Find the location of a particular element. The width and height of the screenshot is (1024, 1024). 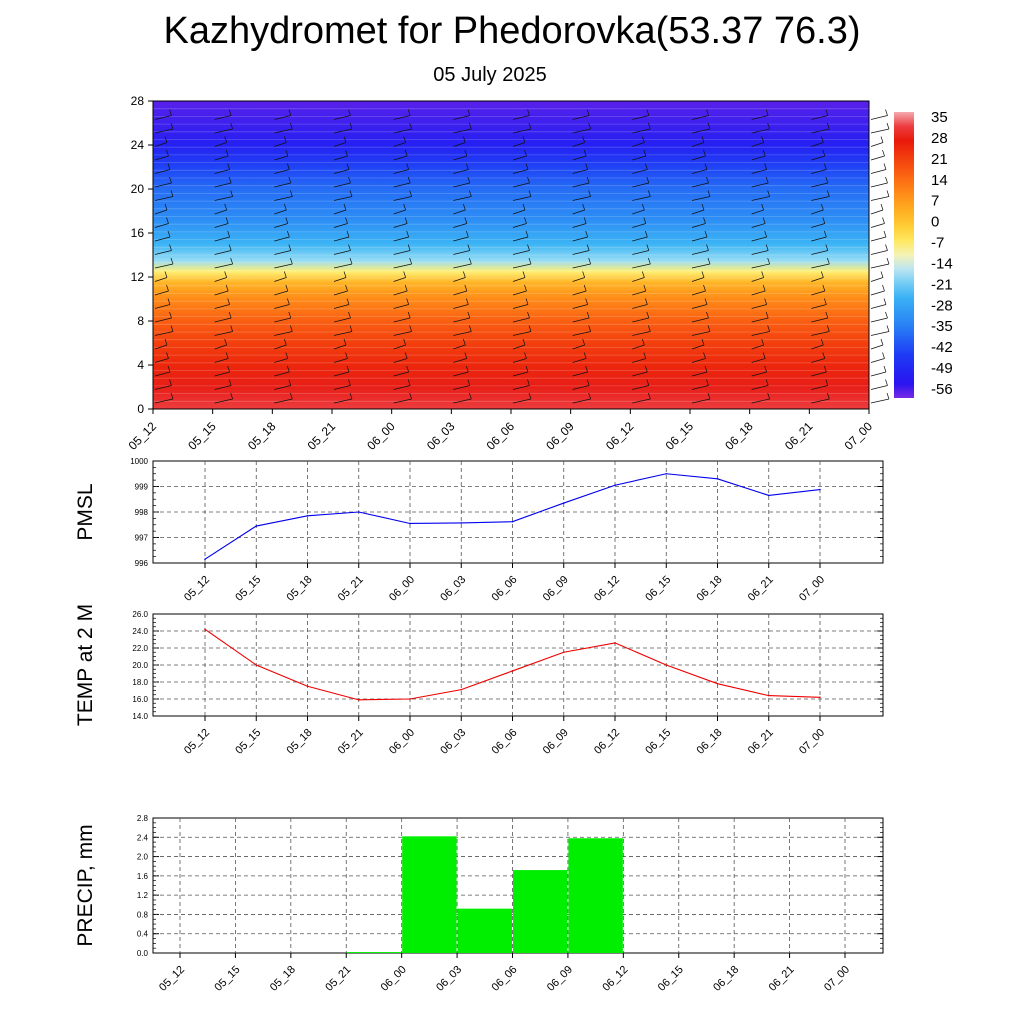

x-tick-label: 05_18 is located at coordinates (300, 742).